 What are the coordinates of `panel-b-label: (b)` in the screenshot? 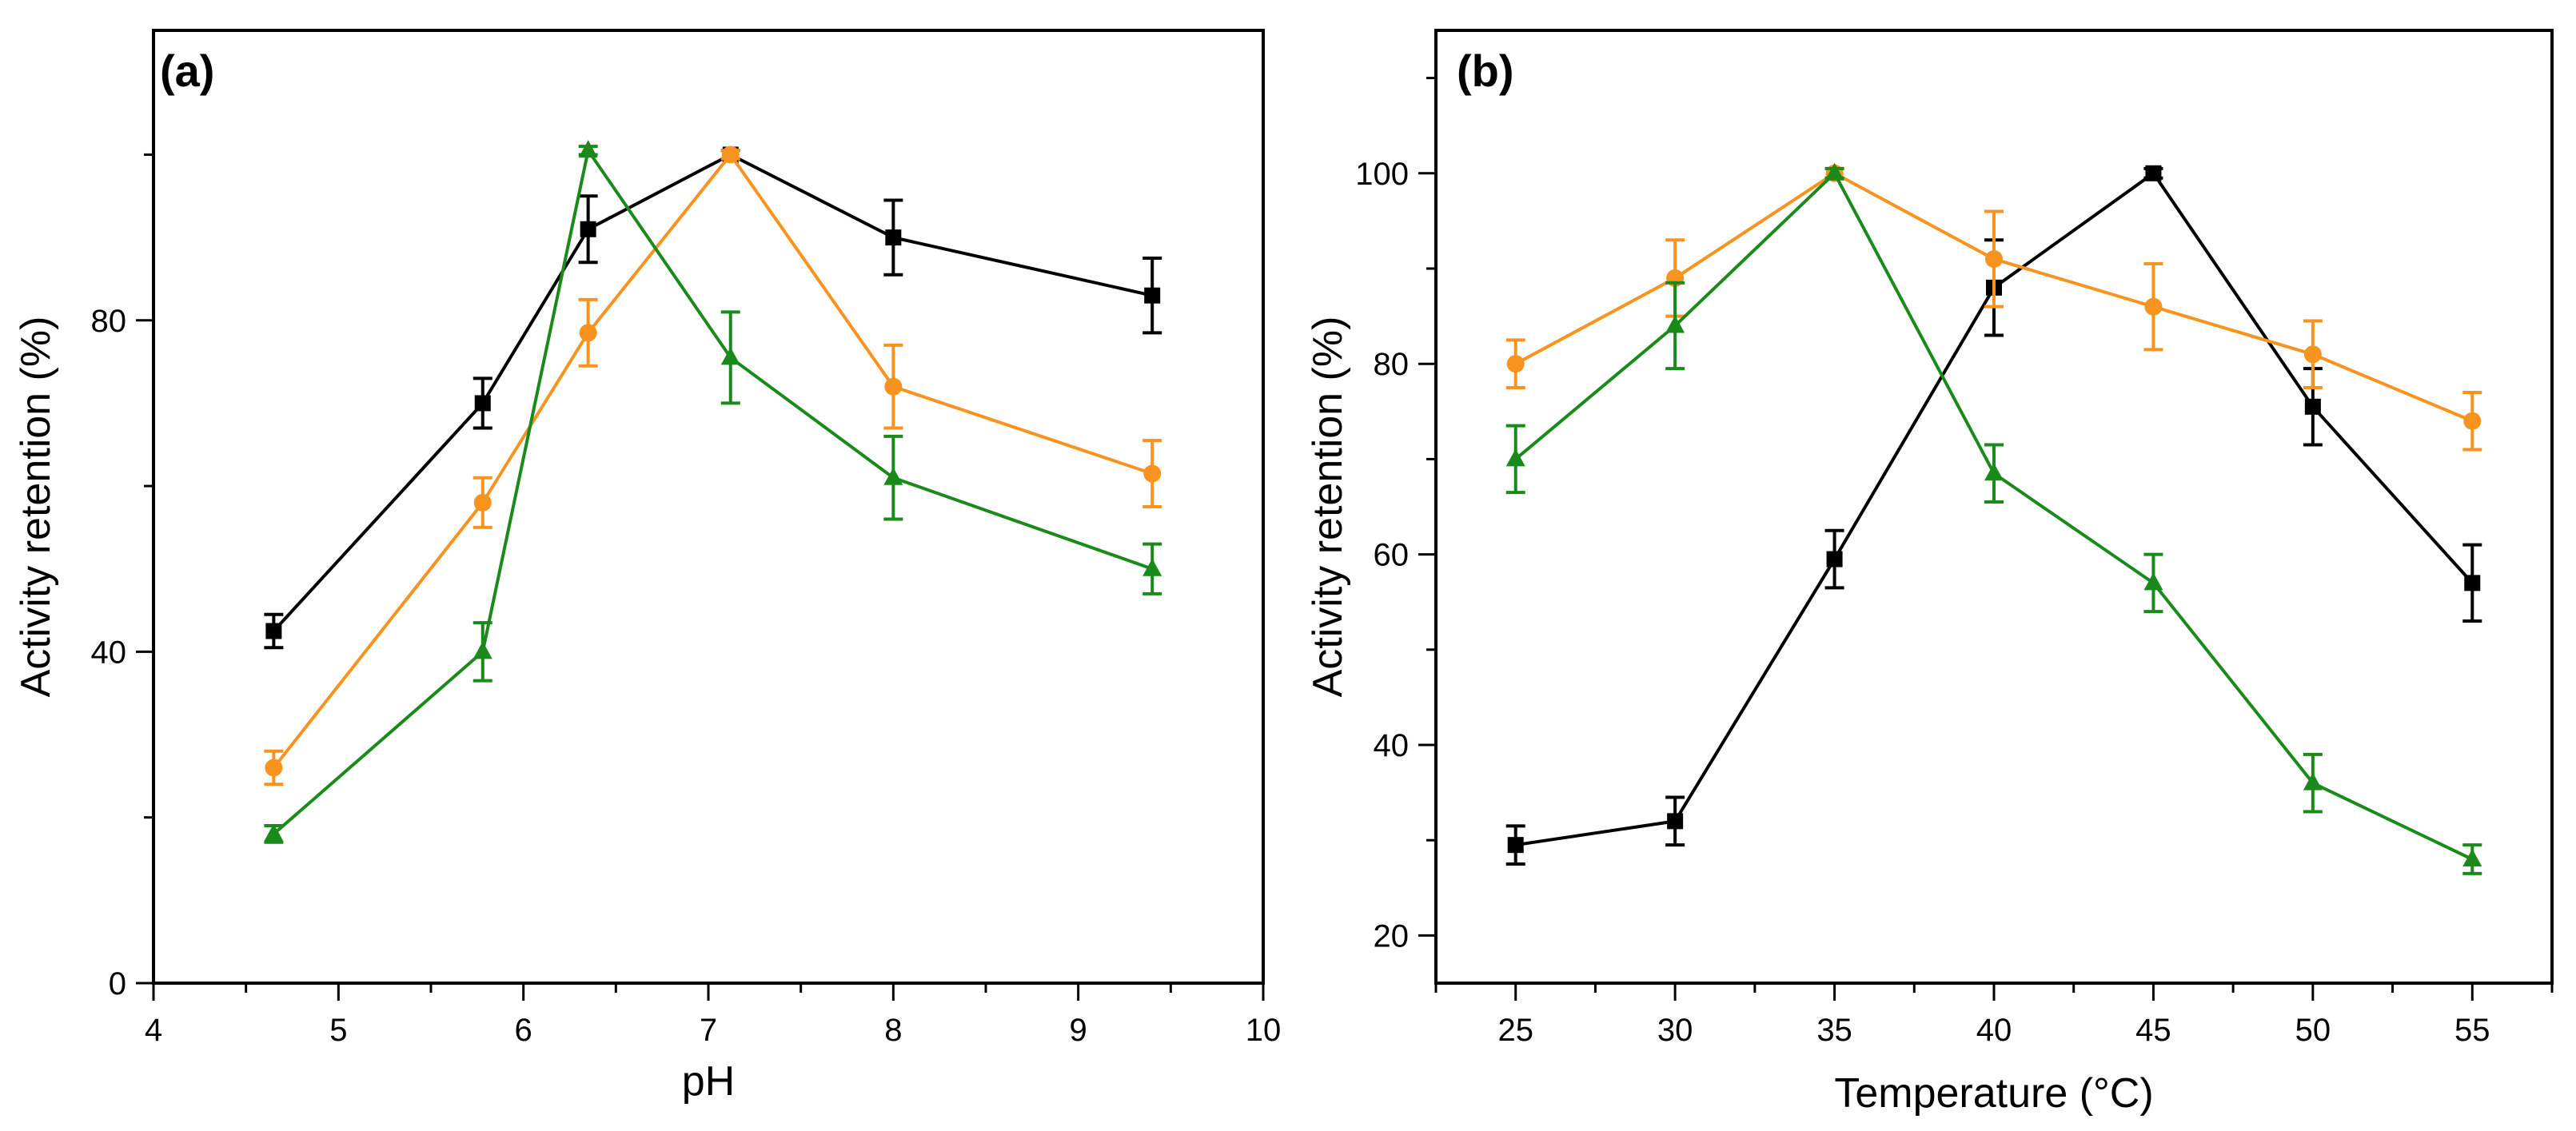 It's located at (1485, 71).